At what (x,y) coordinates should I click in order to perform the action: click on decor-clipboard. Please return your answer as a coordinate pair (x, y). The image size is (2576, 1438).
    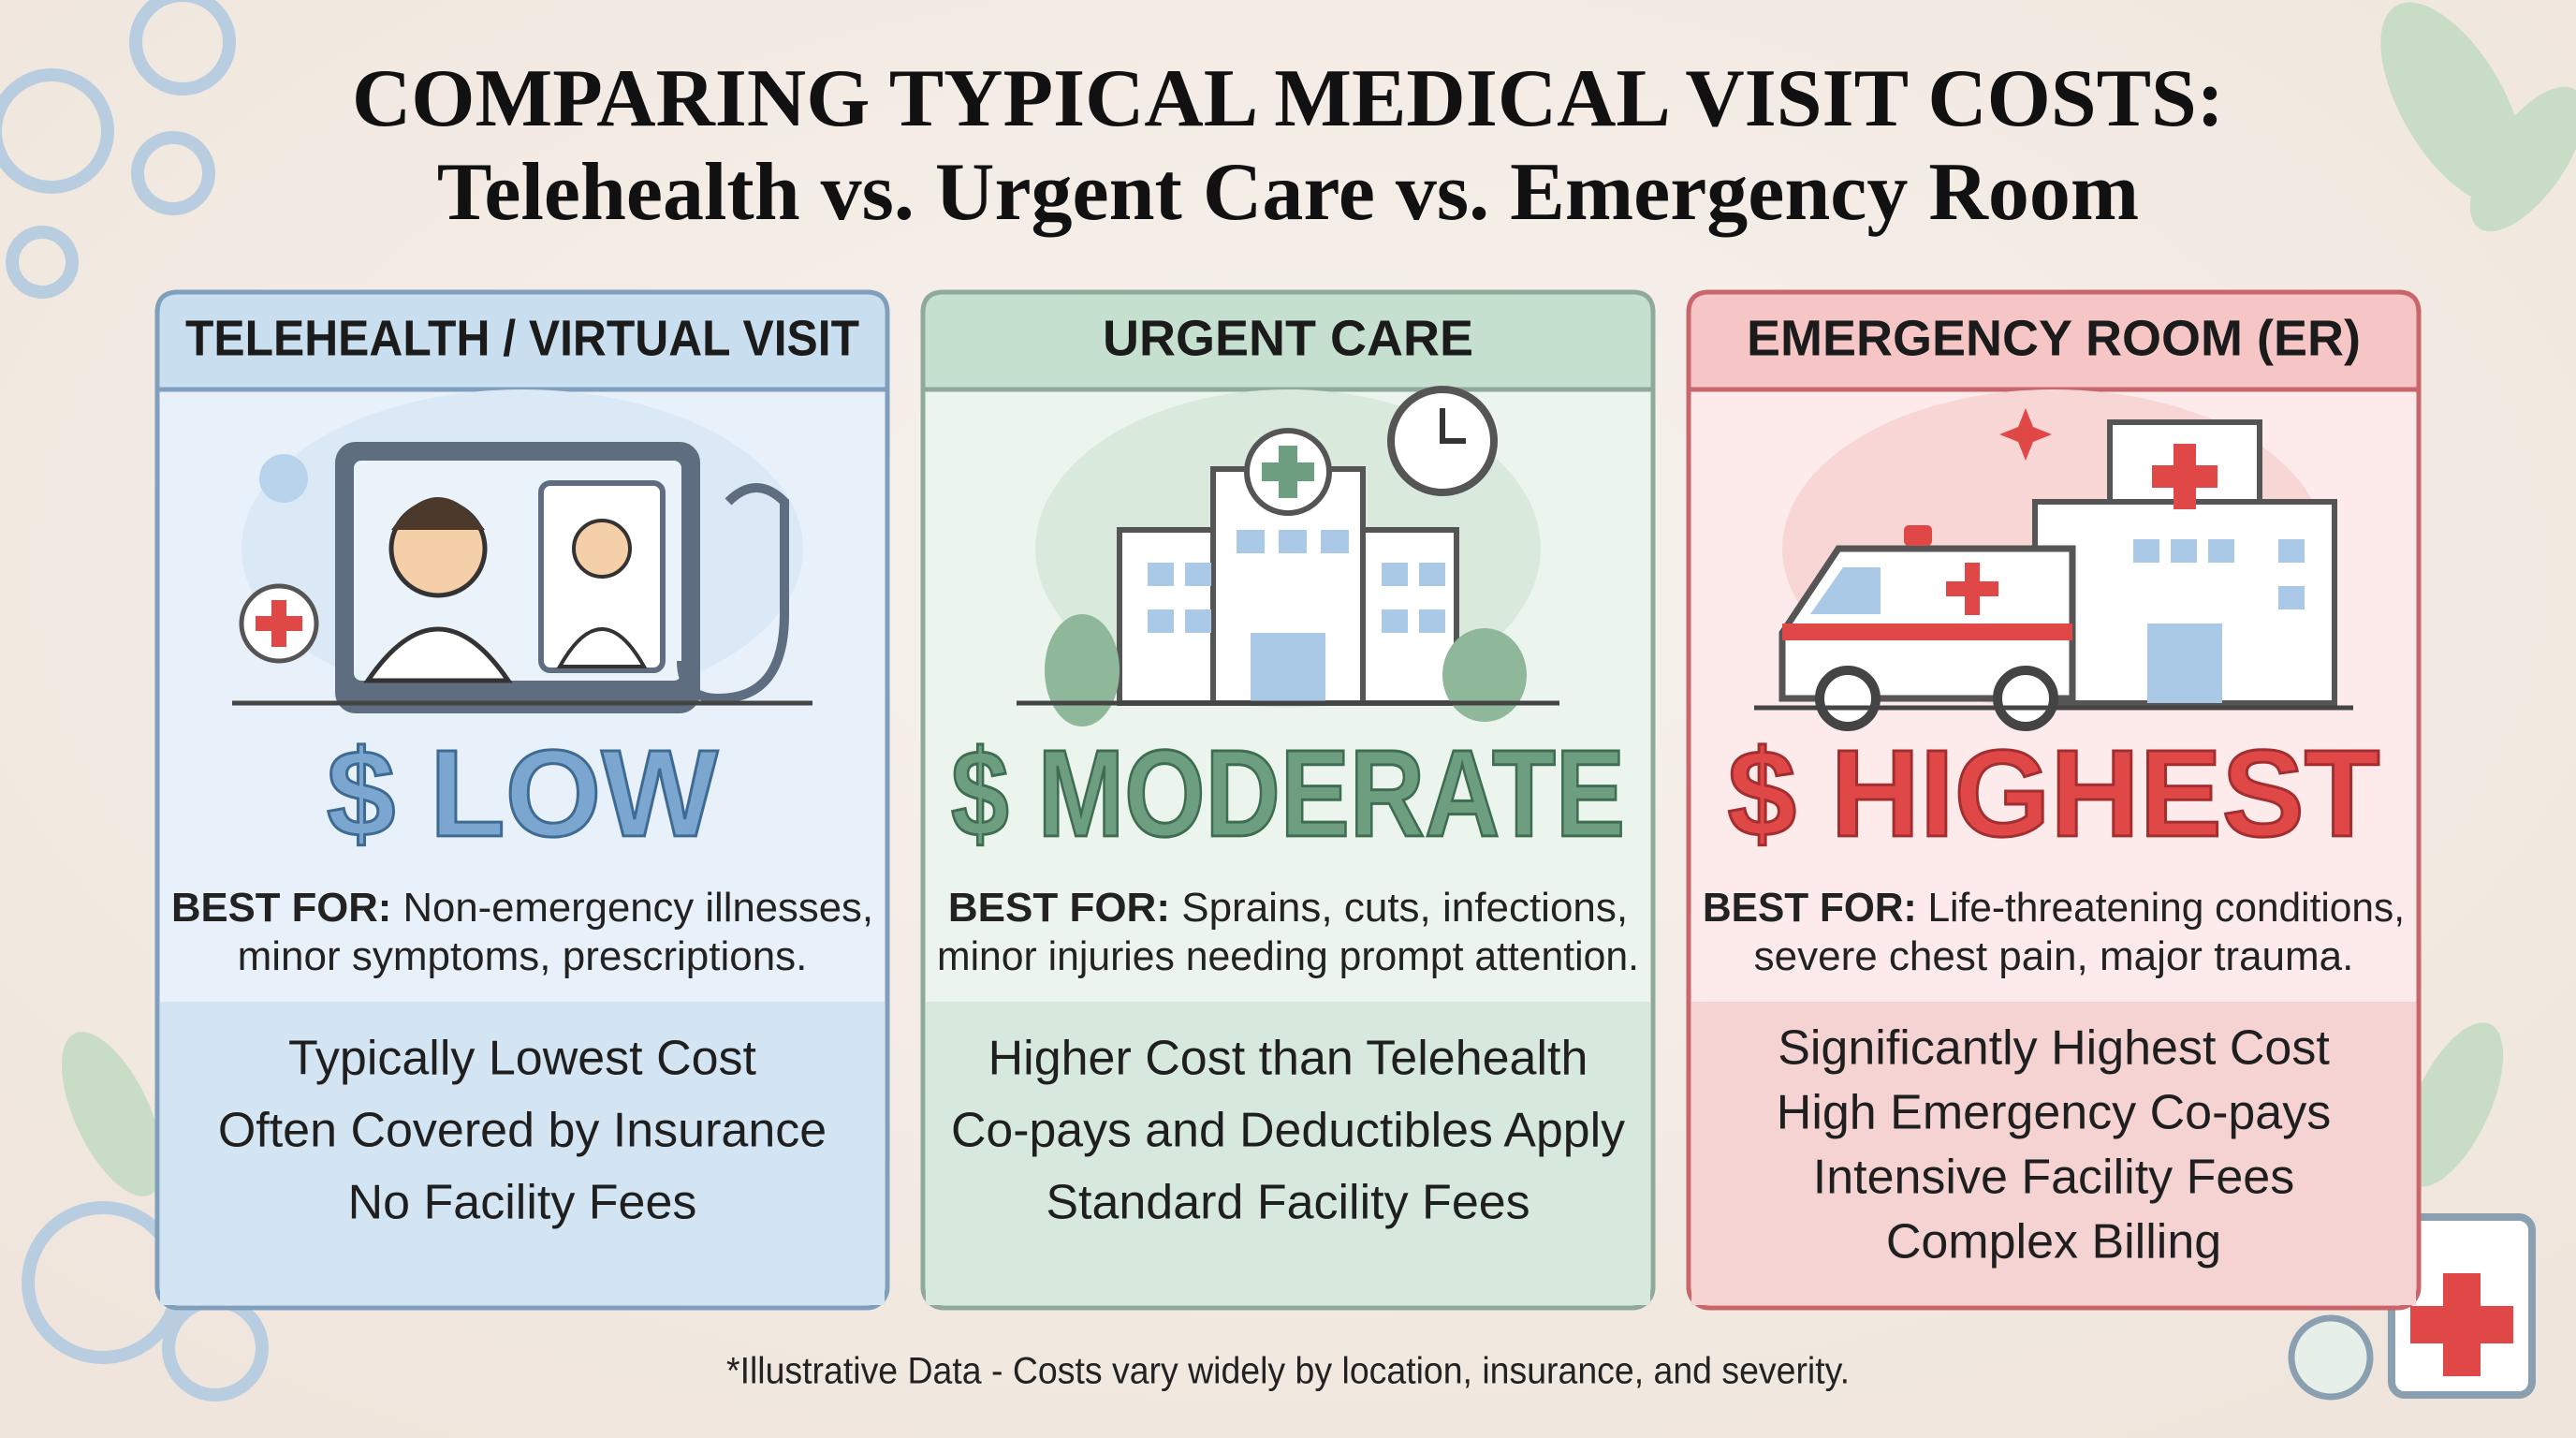
    Looking at the image, I should click on (2412, 1307).